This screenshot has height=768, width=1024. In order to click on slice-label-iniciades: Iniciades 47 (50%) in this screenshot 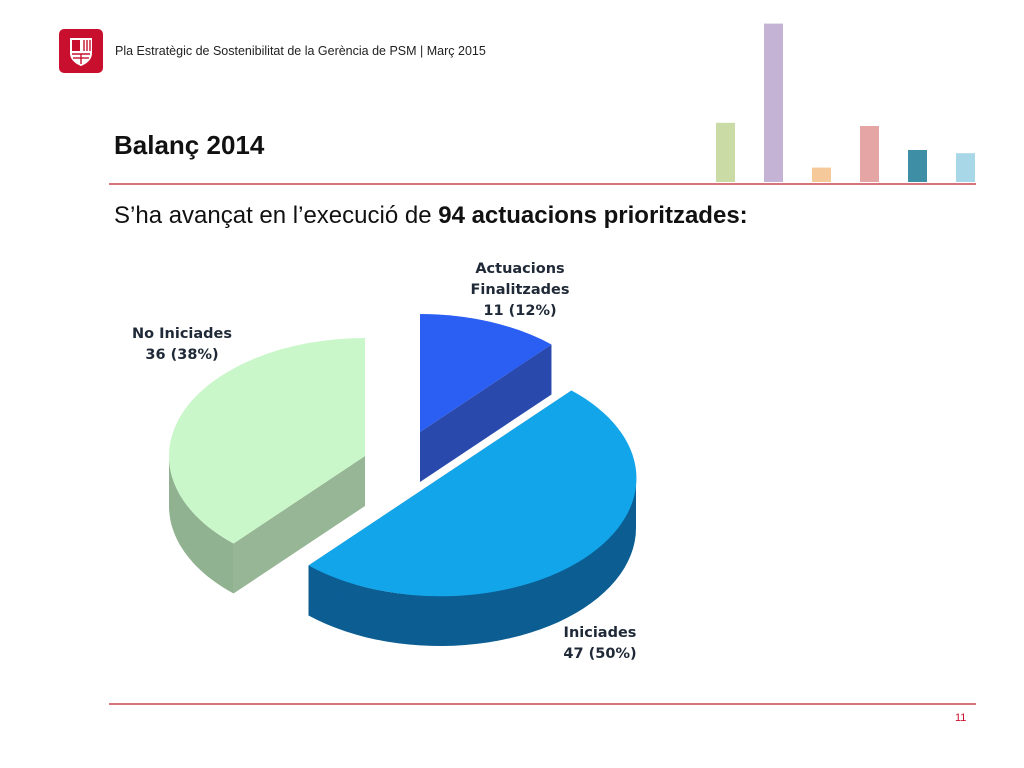, I will do `click(600, 644)`.